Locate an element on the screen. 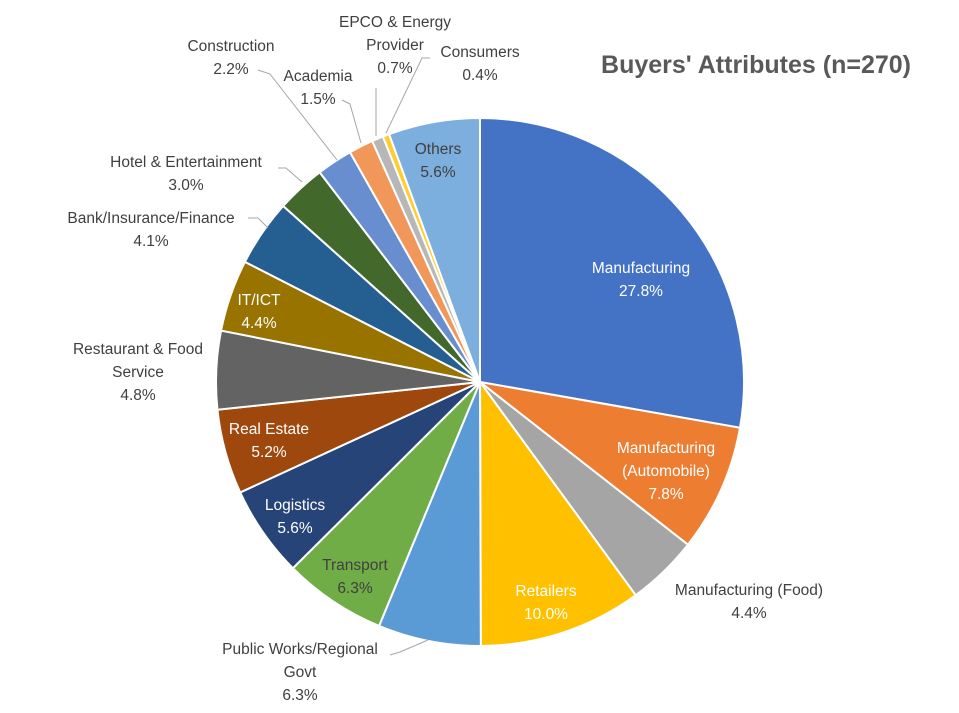 This screenshot has height=713, width=959. data-label-category: Real Estate is located at coordinates (269, 429).